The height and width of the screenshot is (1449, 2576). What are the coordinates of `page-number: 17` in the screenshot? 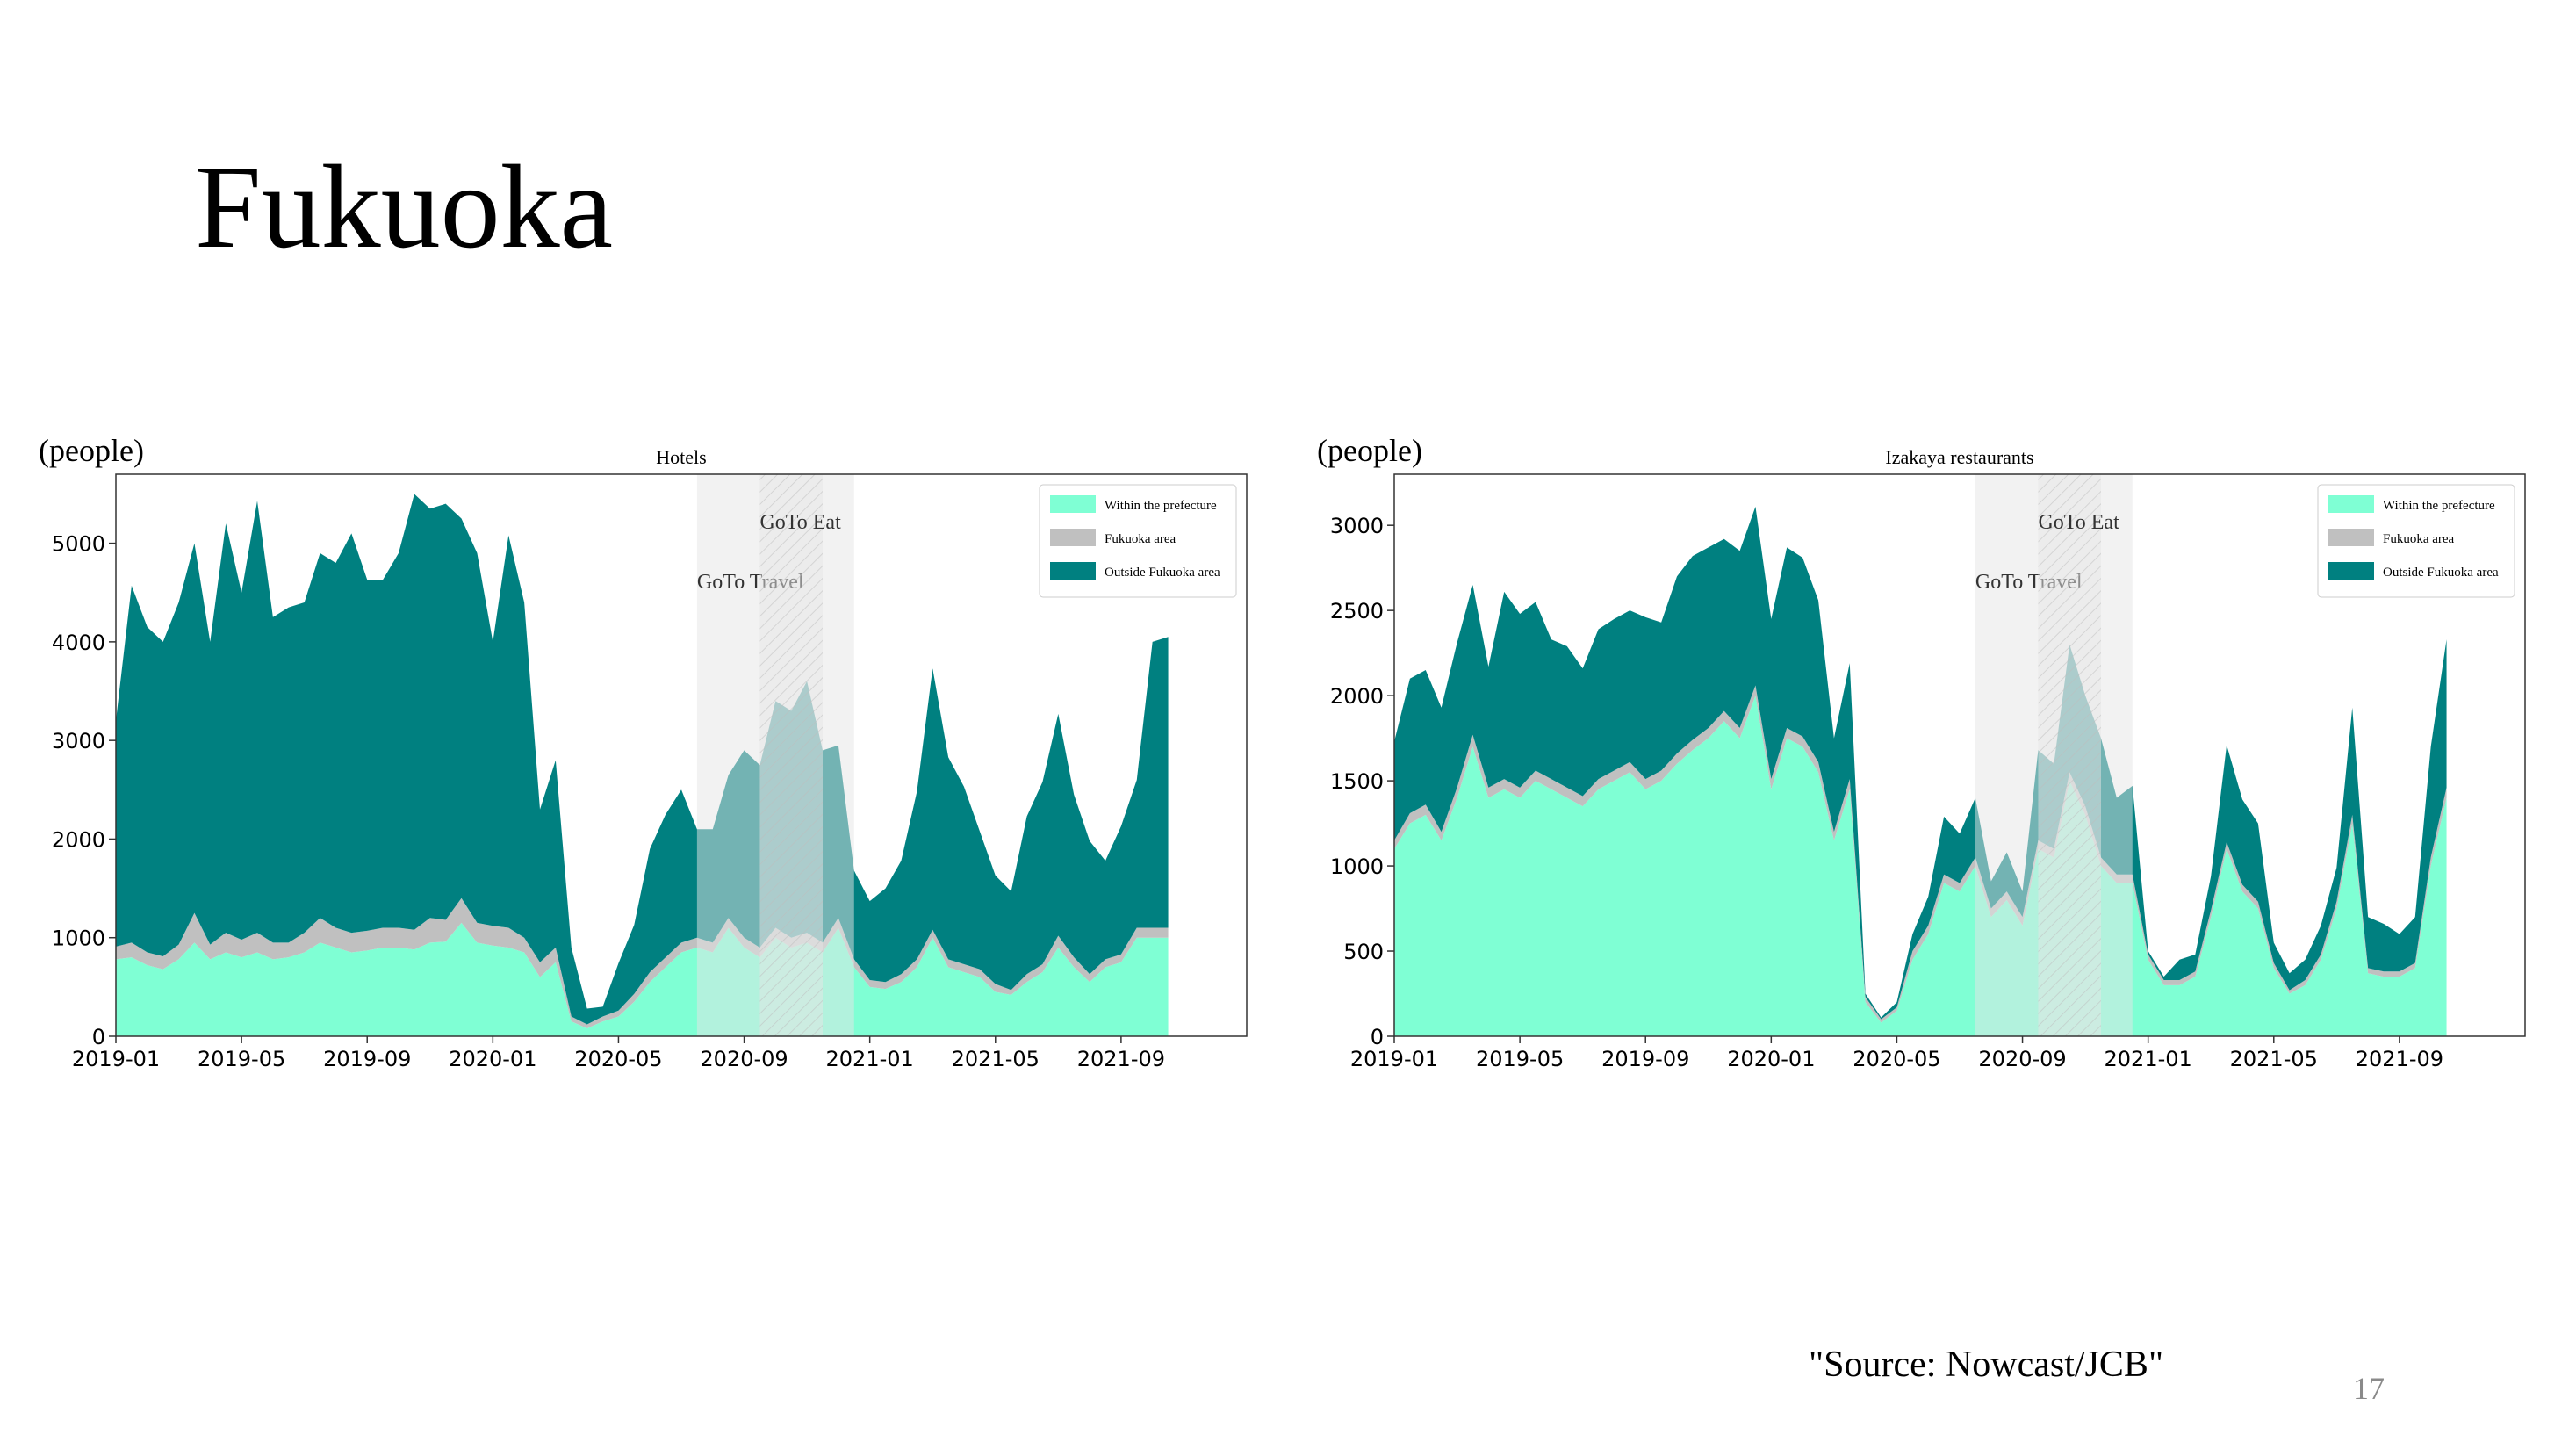 It's located at (2369, 1388).